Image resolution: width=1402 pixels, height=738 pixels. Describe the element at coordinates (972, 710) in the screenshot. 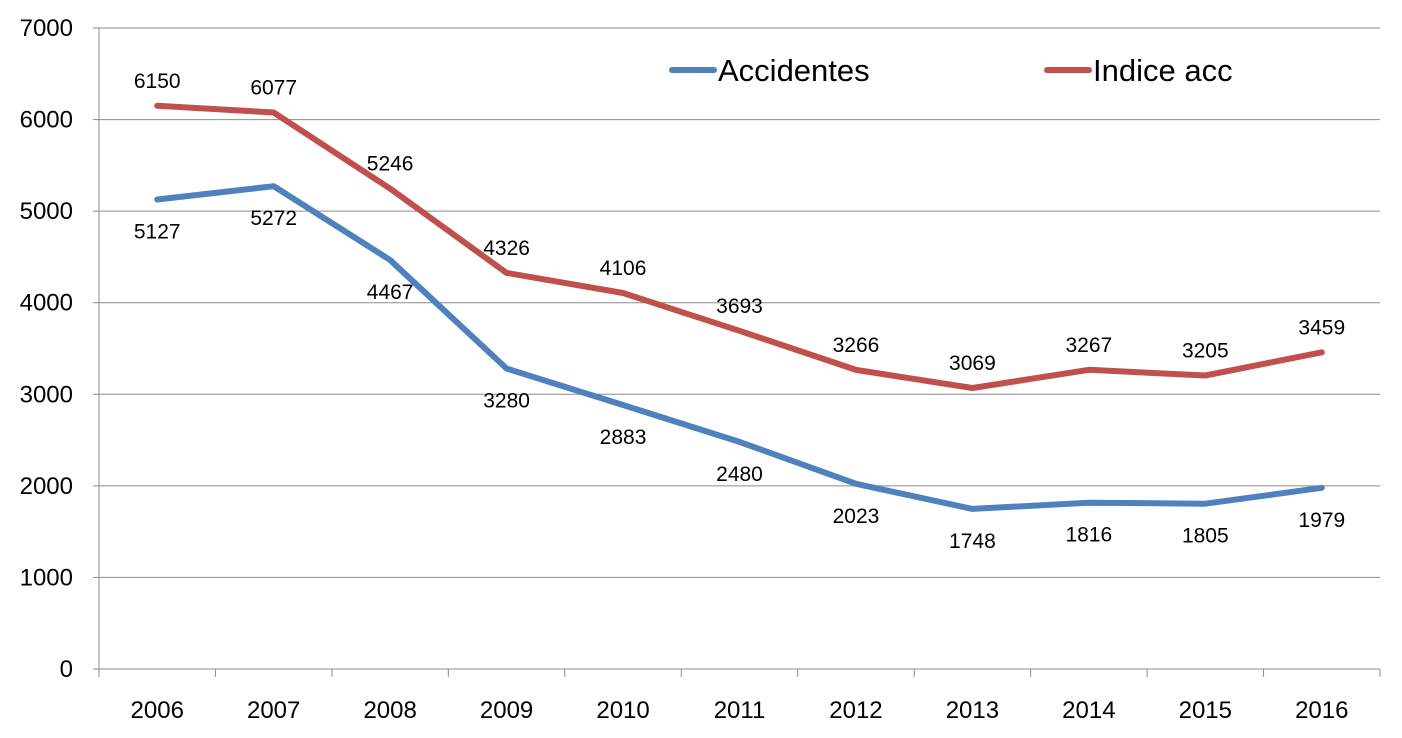

I see `x-tick-label: 2013` at that location.